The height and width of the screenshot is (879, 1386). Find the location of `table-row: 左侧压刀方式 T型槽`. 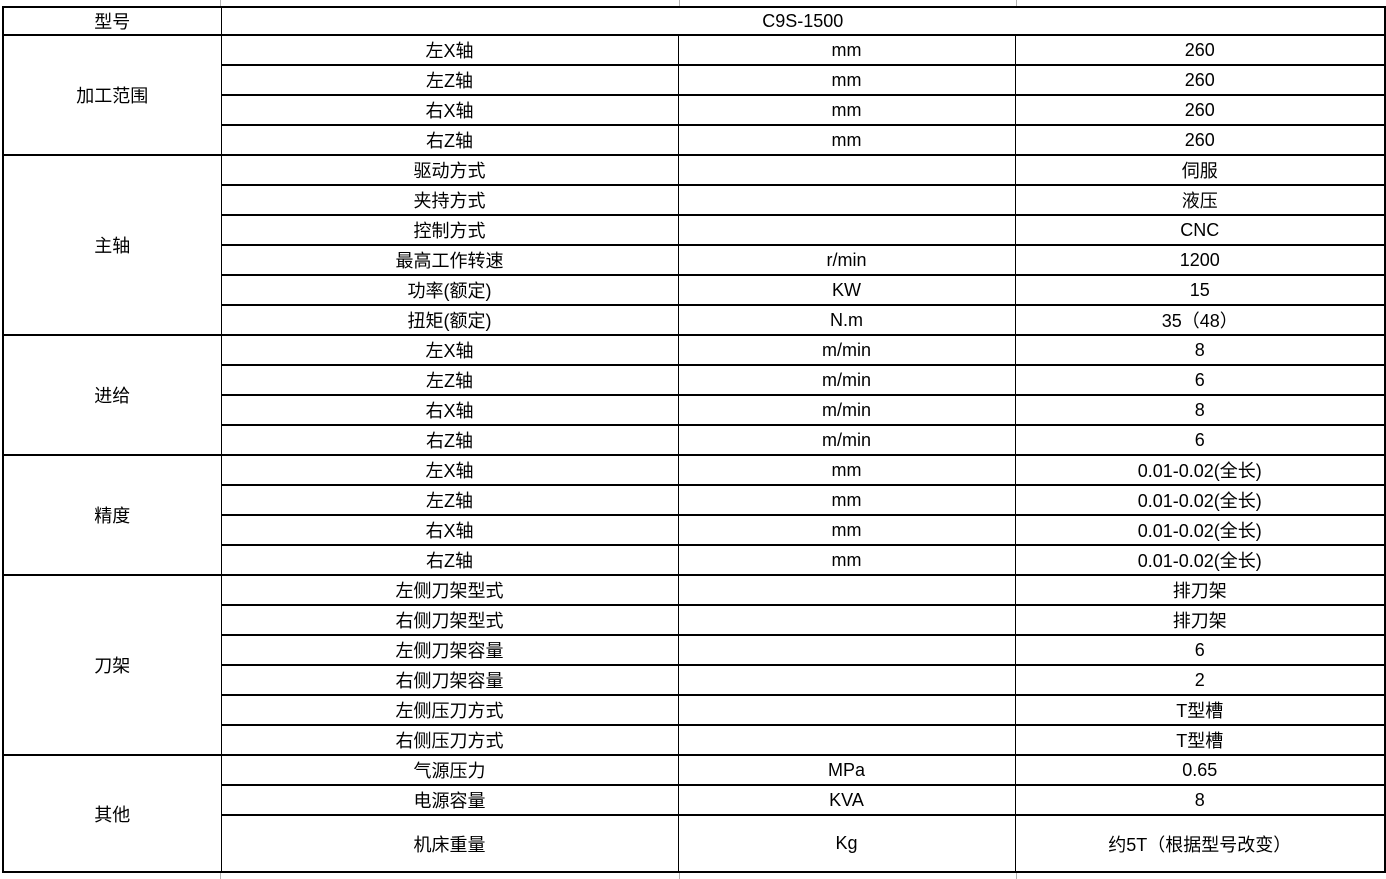

table-row: 左侧压刀方式 T型槽 is located at coordinates (694, 710).